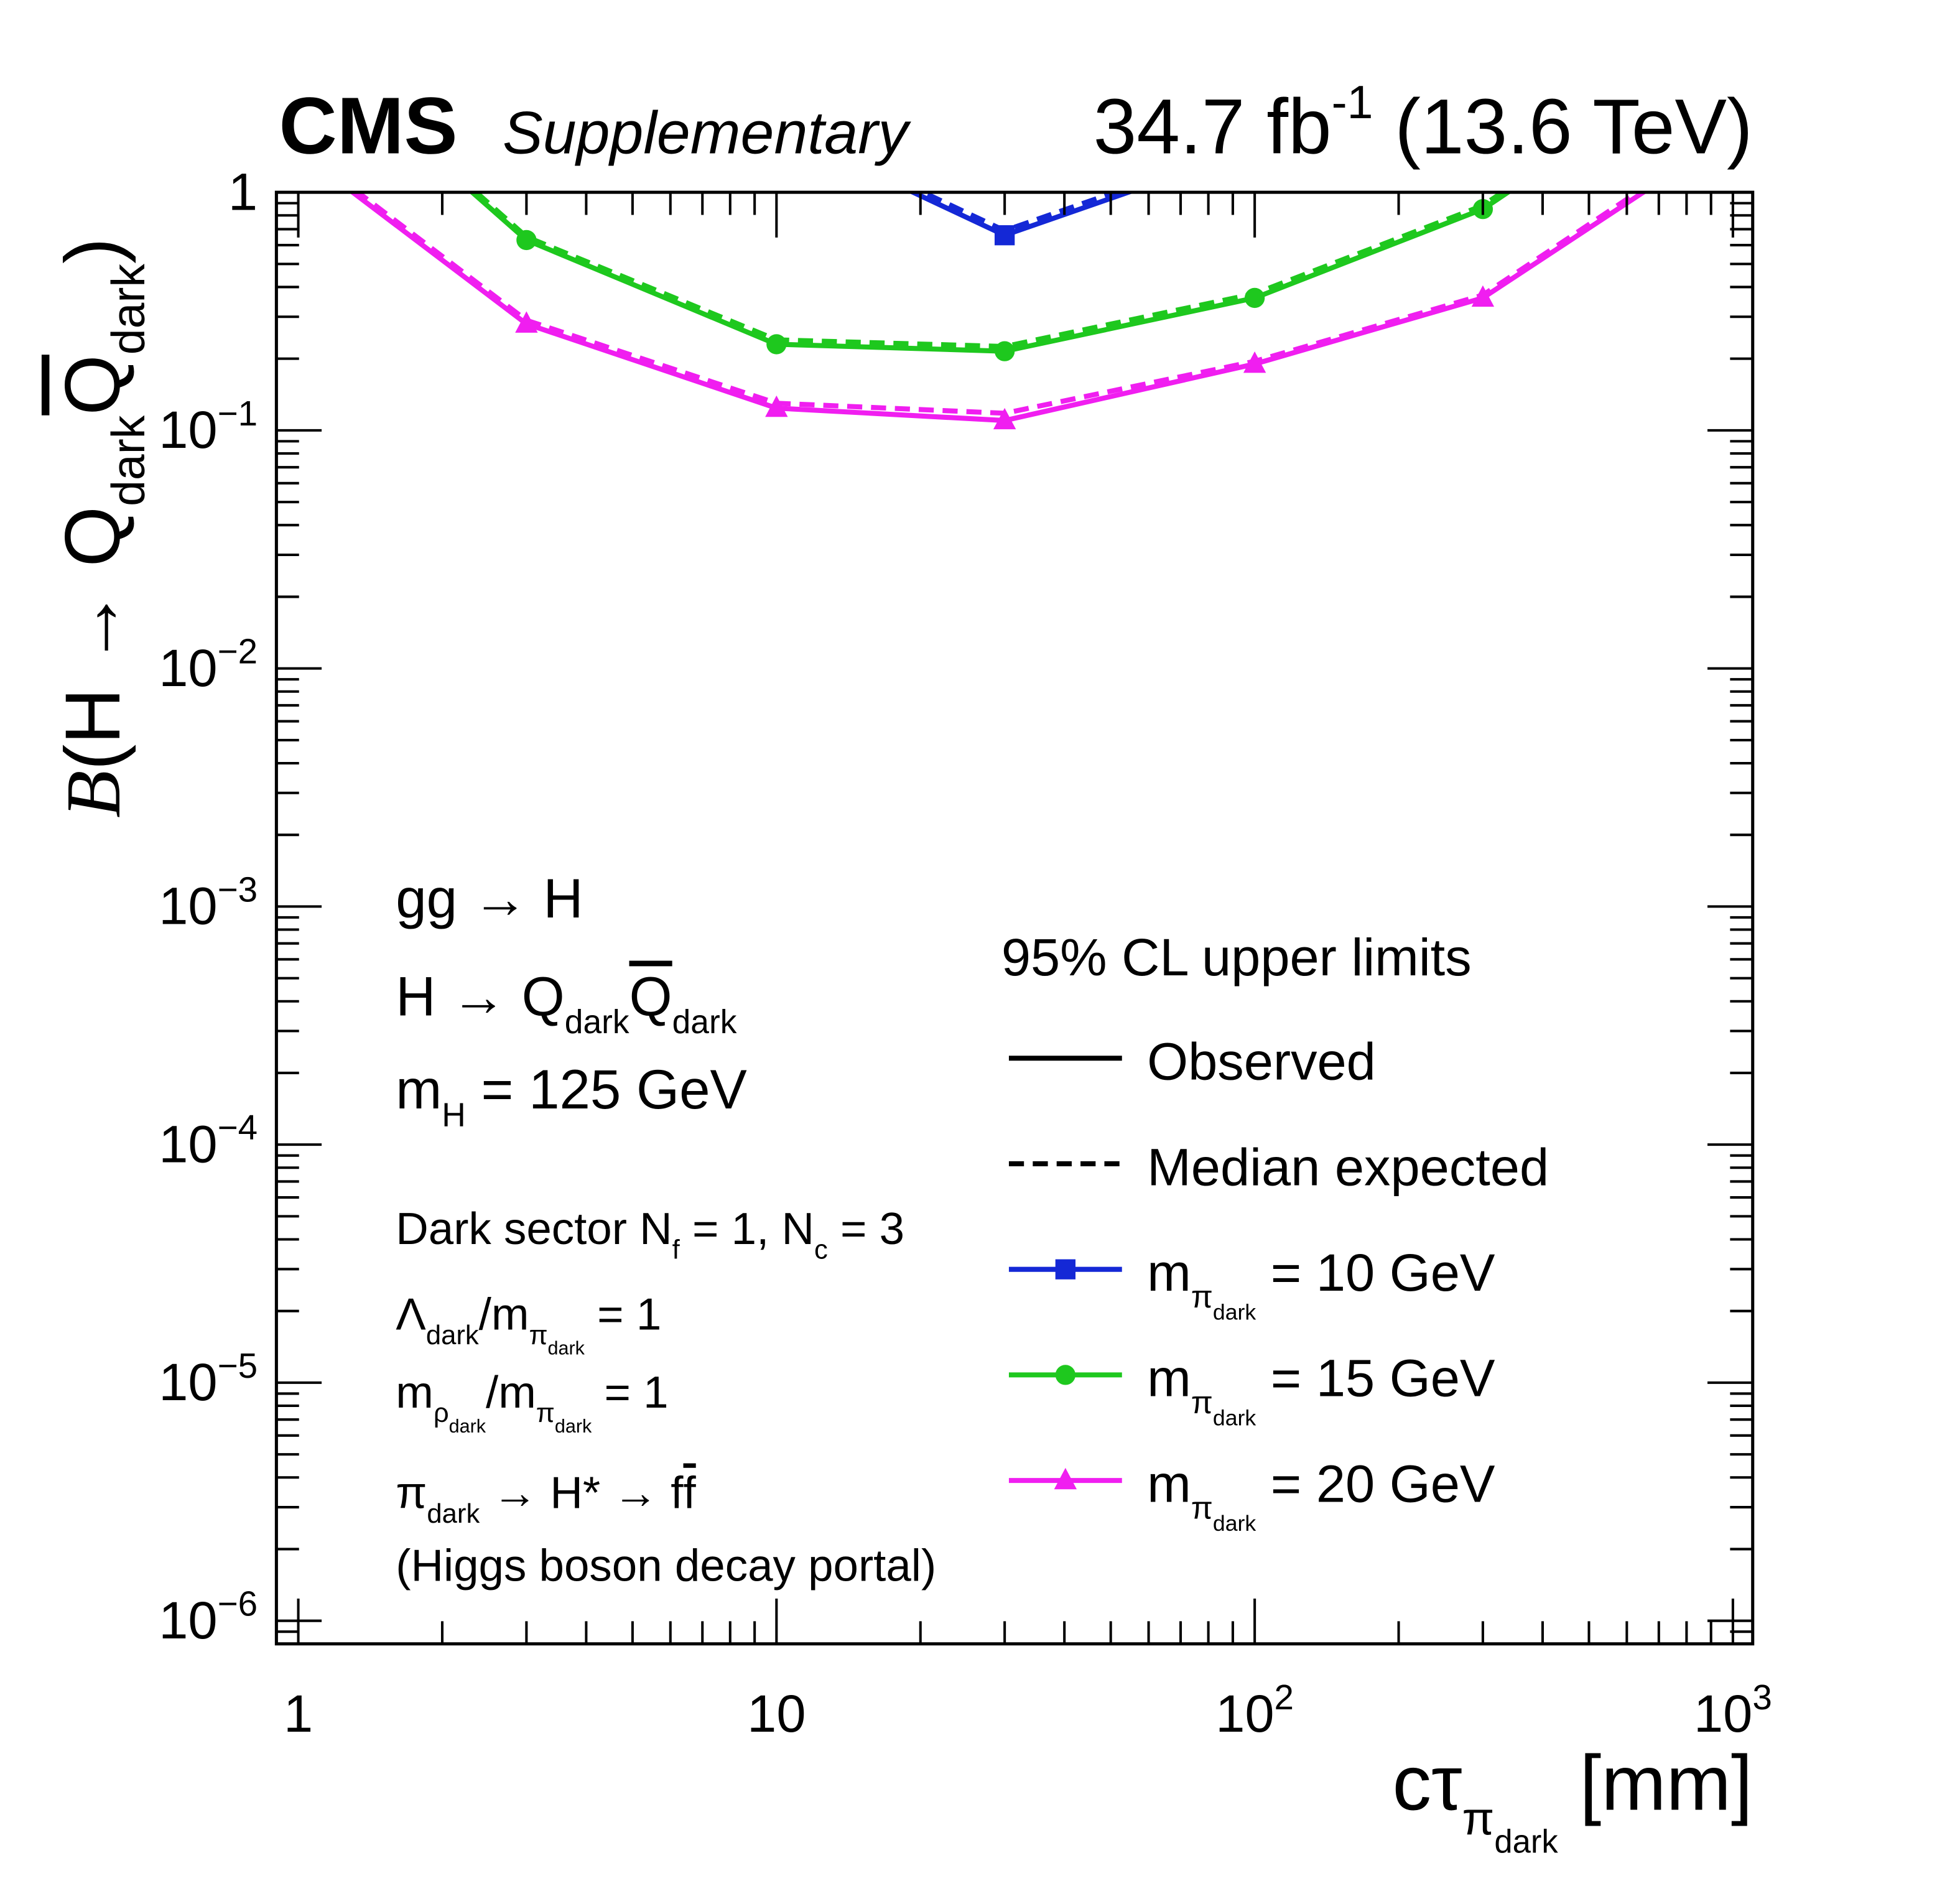 The width and height of the screenshot is (1960, 1904). I want to click on y-axis-label: B(H → QdarkQdark), so click(101, 528).